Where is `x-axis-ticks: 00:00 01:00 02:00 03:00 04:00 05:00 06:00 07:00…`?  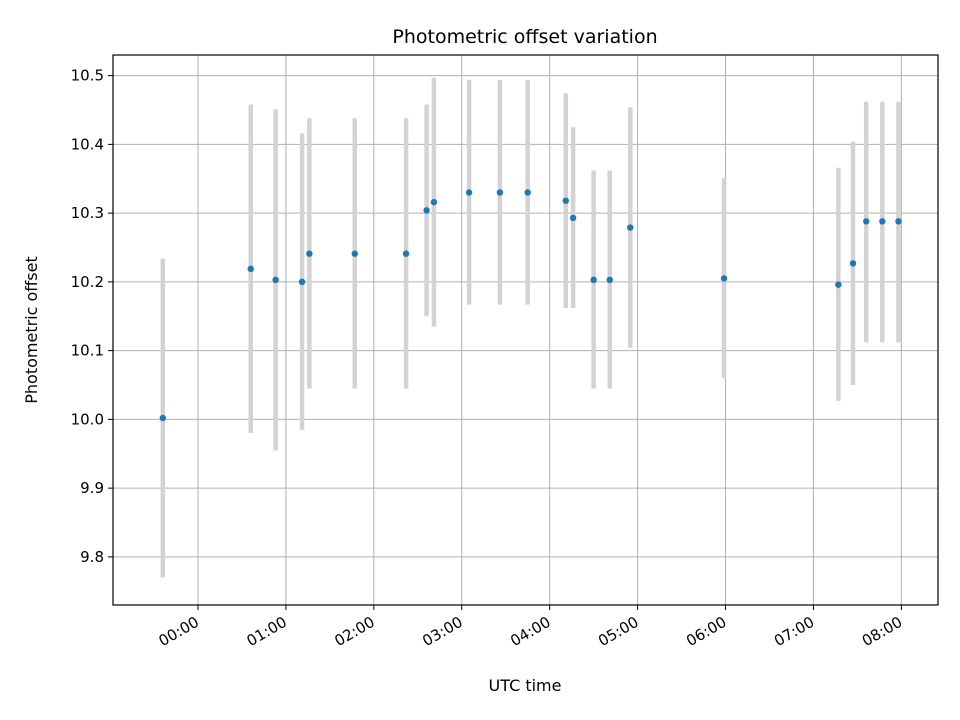 x-axis-ticks: 00:00 01:00 02:00 03:00 04:00 05:00 06:00 07:00… is located at coordinates (530, 627).